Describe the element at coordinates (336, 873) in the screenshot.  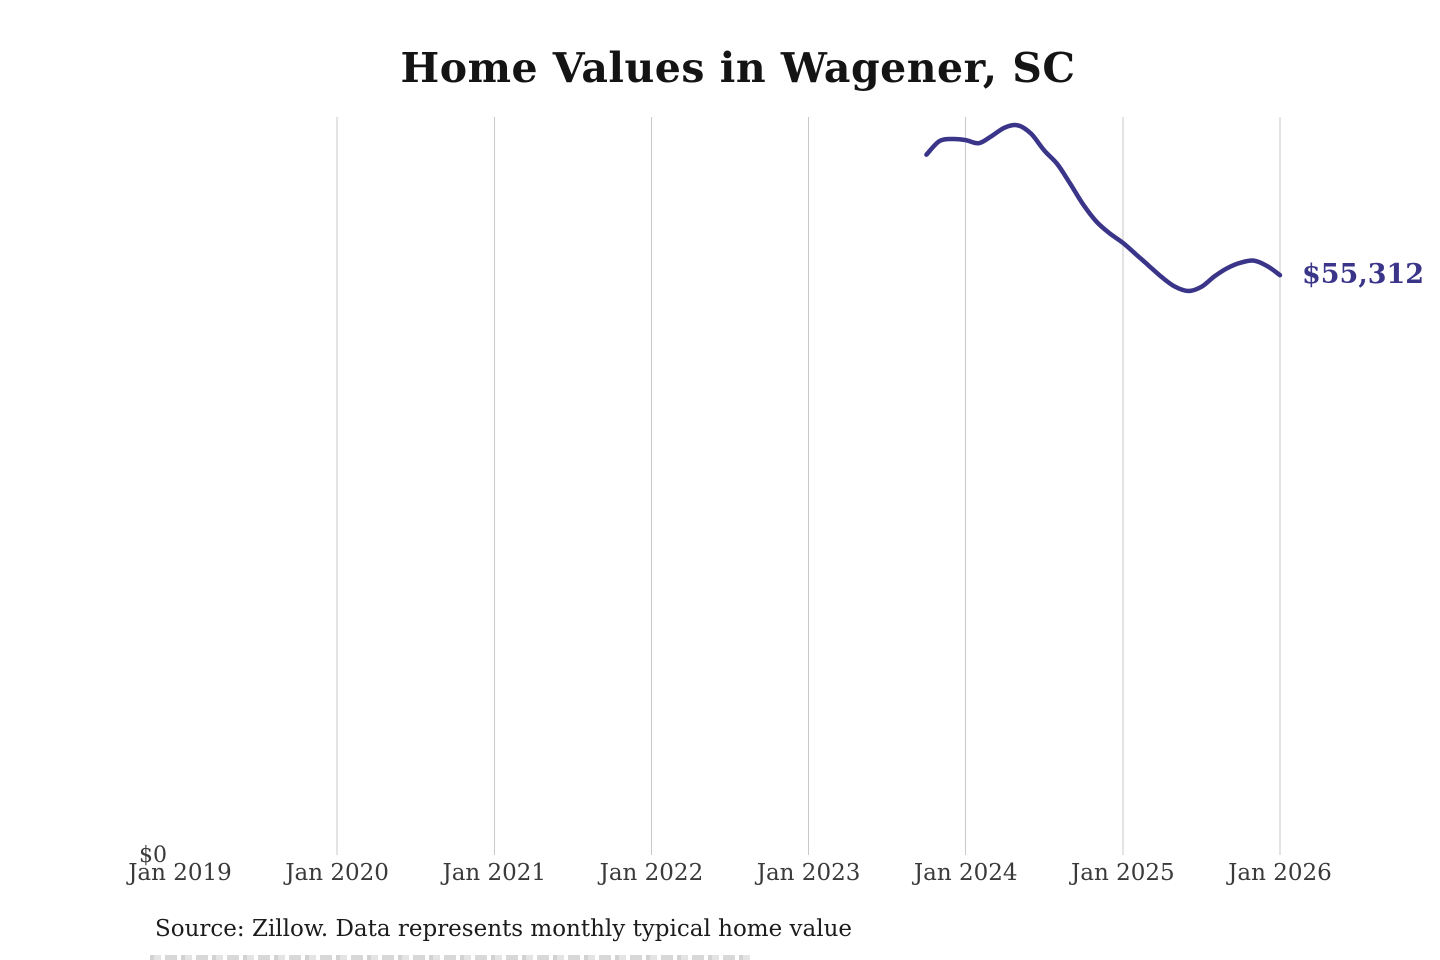
I see `x-axis-tick-label: Jan 2020` at that location.